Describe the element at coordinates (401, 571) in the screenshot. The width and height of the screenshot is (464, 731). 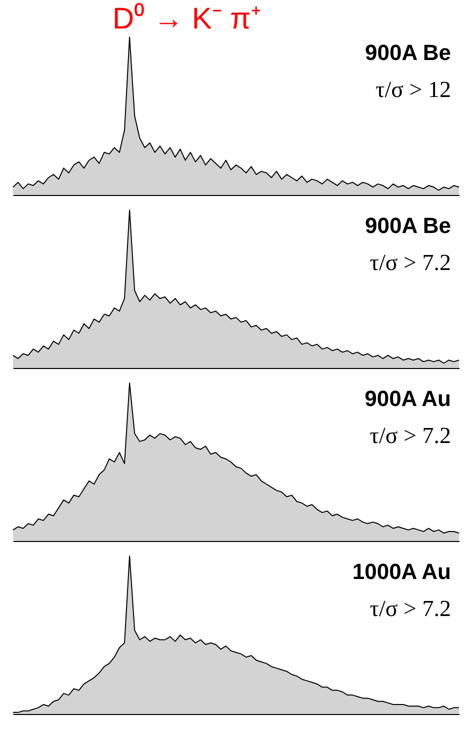
I see `annotation: 1000A Au` at that location.